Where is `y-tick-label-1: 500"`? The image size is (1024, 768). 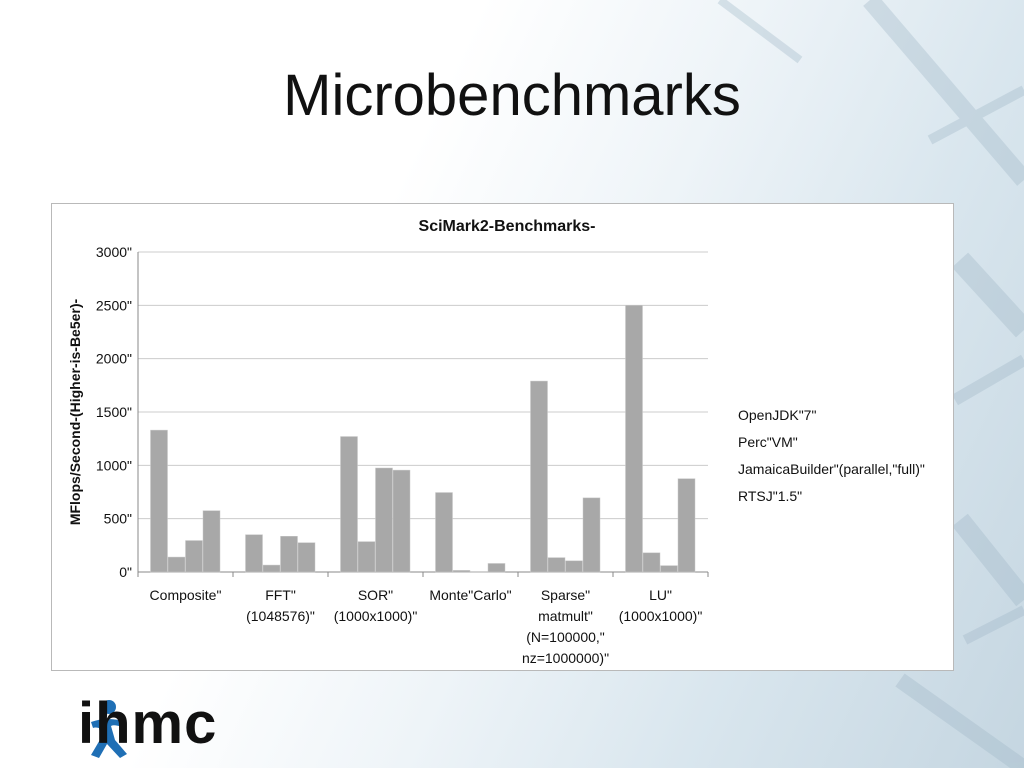
y-tick-label-1: 500" is located at coordinates (118, 519).